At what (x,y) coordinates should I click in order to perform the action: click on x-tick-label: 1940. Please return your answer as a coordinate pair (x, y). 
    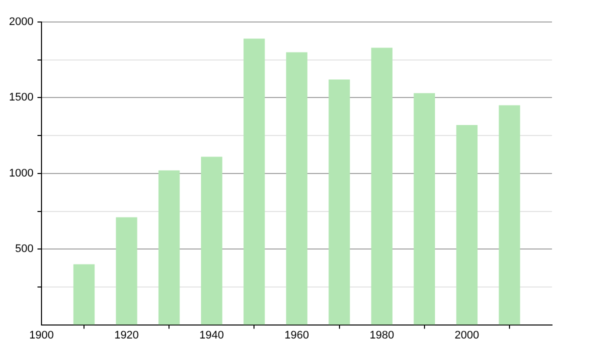
    Looking at the image, I should click on (211, 335).